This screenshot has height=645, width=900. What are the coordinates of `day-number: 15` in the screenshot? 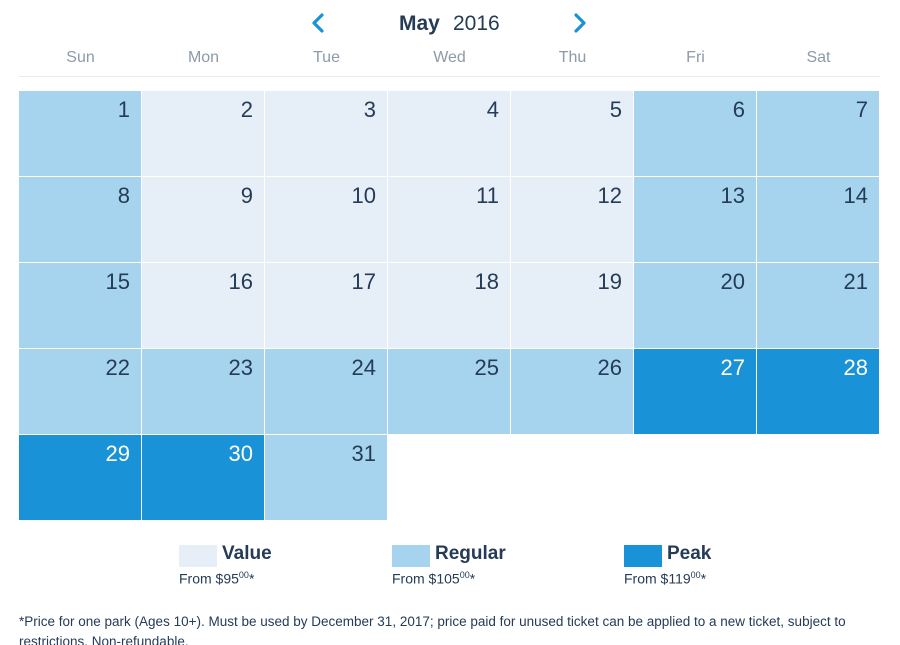 It's located at (117, 281).